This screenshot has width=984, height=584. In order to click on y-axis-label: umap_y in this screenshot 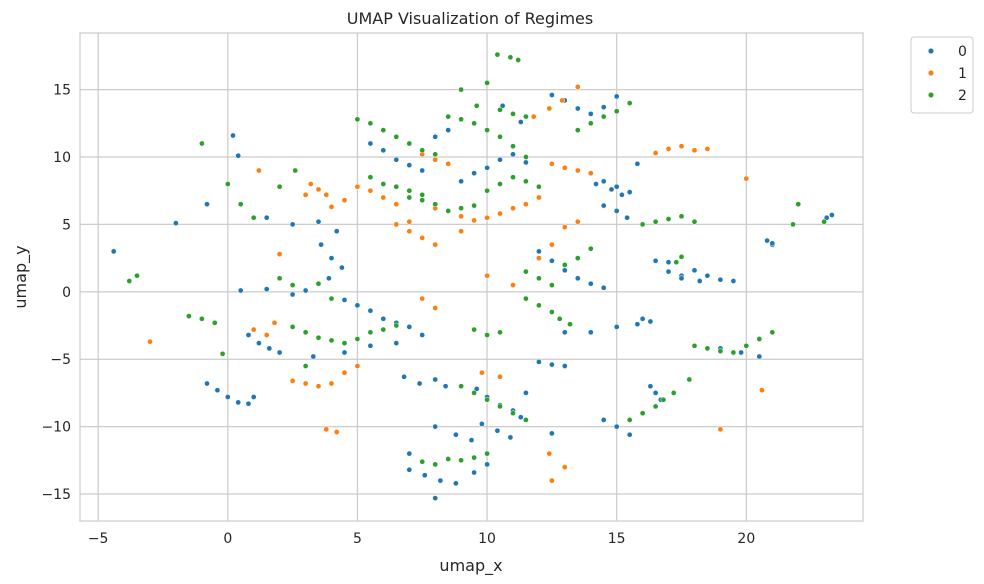, I will do `click(21, 276)`.